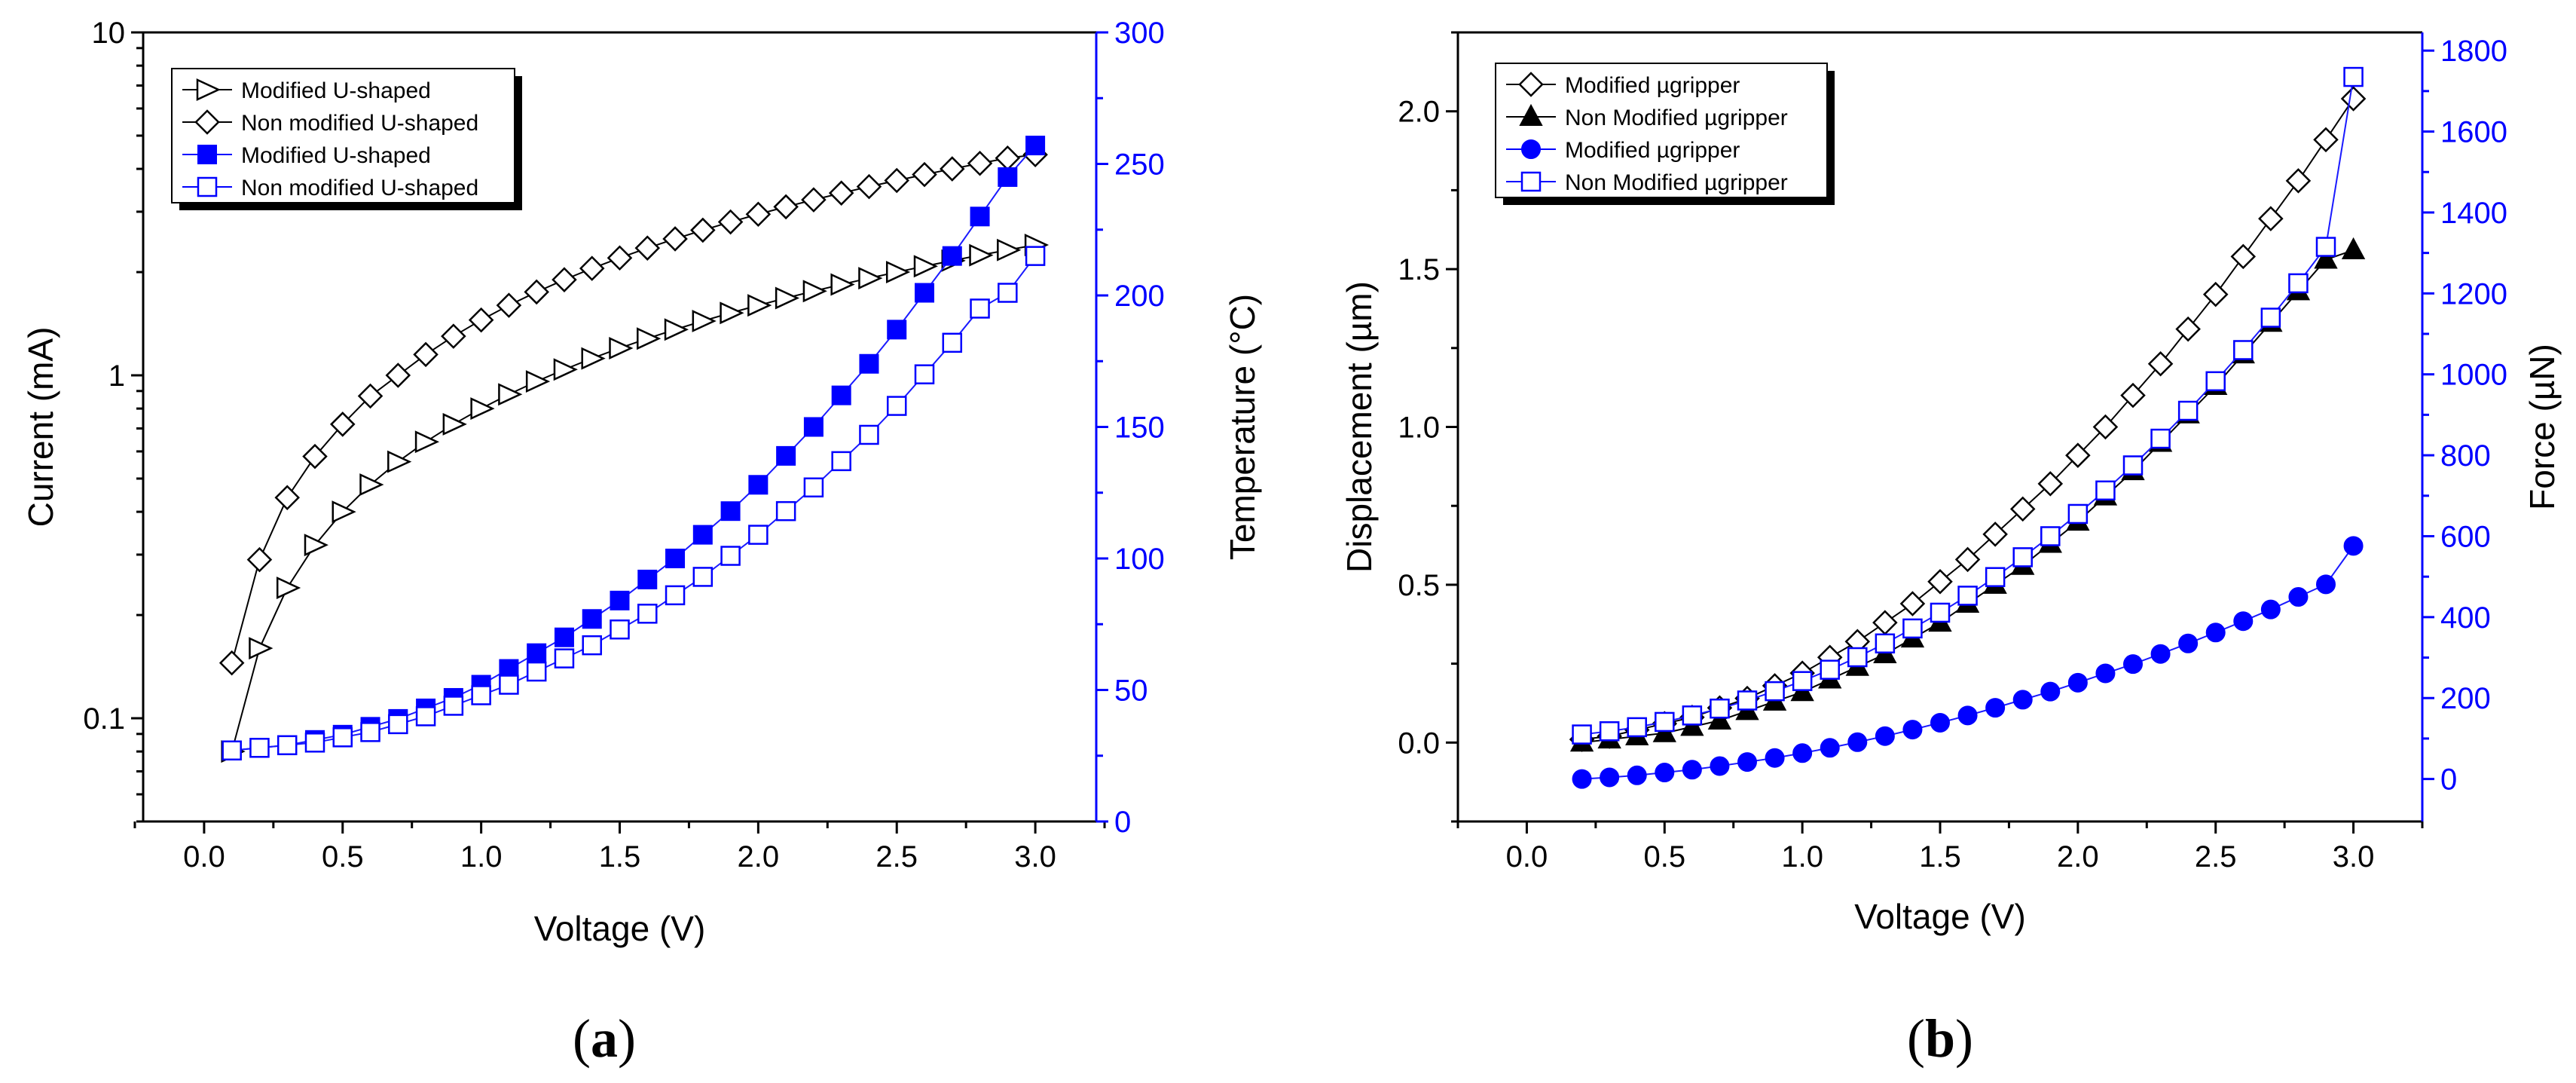 The width and height of the screenshot is (2576, 1083). Describe the element at coordinates (1916, 1038) in the screenshot. I see `panel-b-panel-label-open: (` at that location.